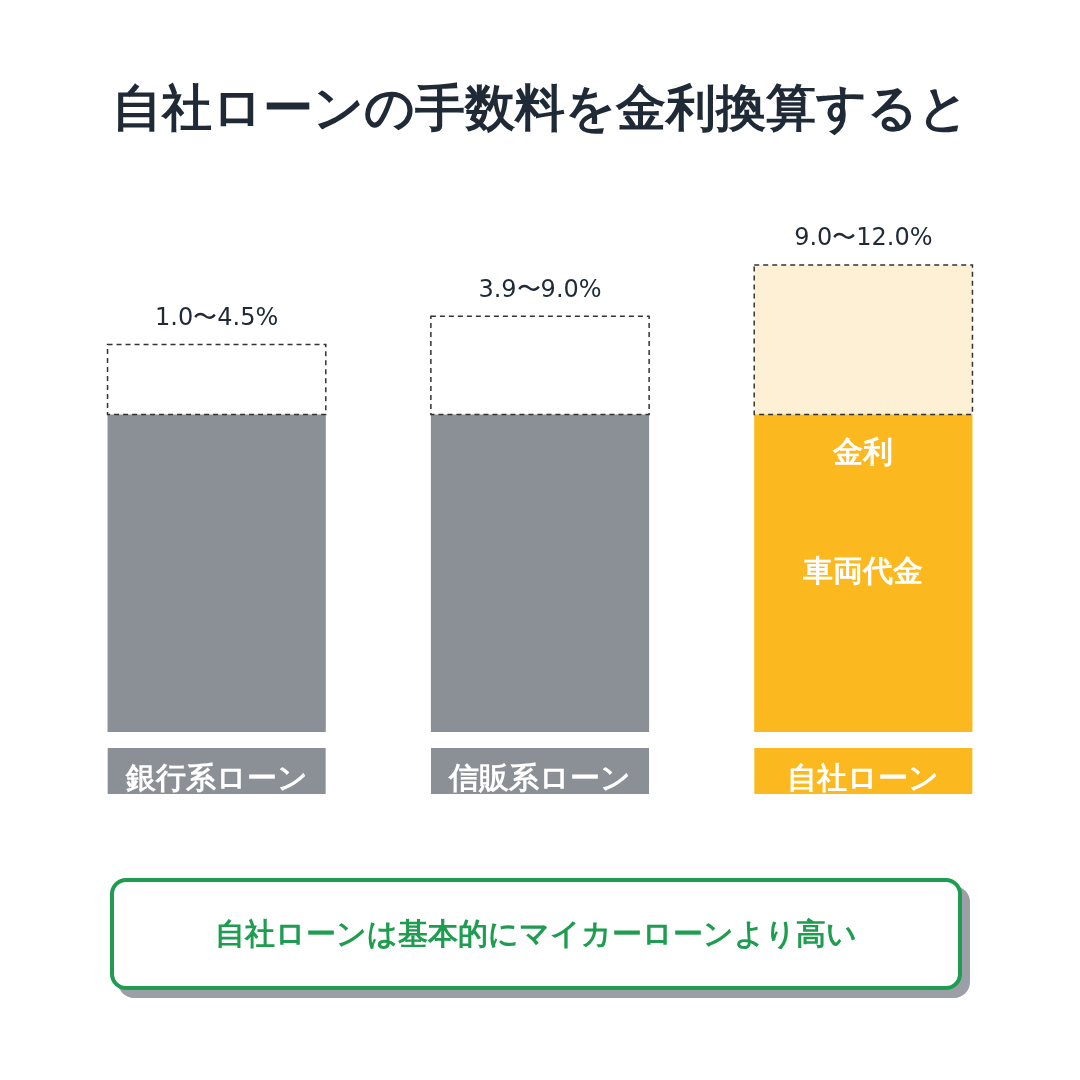  What do you see at coordinates (540, 288) in the screenshot?
I see `annotation: 3.9〜9.0%` at bounding box center [540, 288].